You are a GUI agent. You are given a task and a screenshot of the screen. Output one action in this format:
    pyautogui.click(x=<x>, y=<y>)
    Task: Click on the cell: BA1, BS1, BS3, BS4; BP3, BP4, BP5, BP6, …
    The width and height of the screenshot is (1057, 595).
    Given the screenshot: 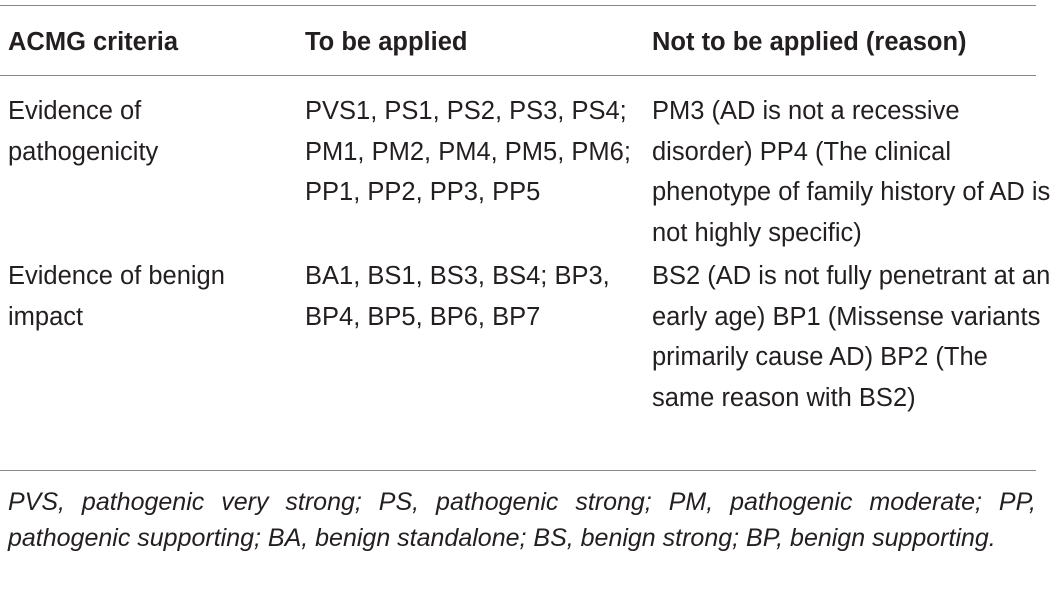 What is the action you would take?
    pyautogui.click(x=457, y=296)
    